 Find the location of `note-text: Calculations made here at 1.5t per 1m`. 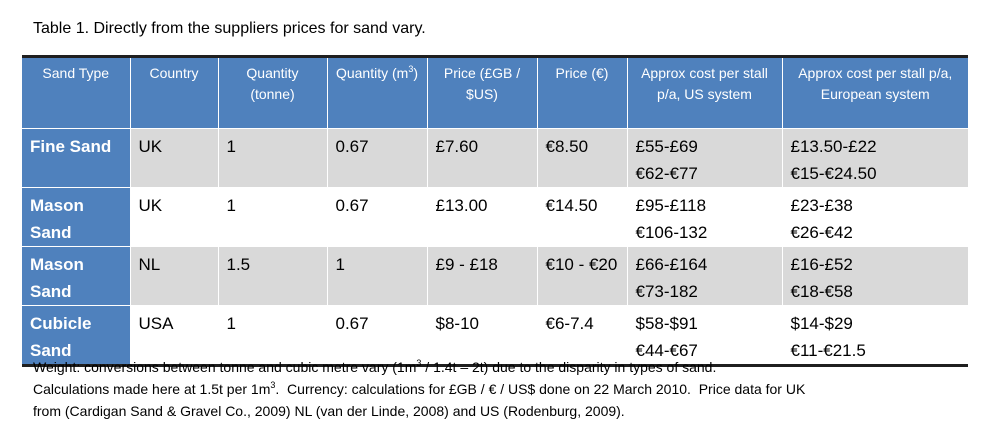

note-text: Calculations made here at 1.5t per 1m is located at coordinates (152, 389).